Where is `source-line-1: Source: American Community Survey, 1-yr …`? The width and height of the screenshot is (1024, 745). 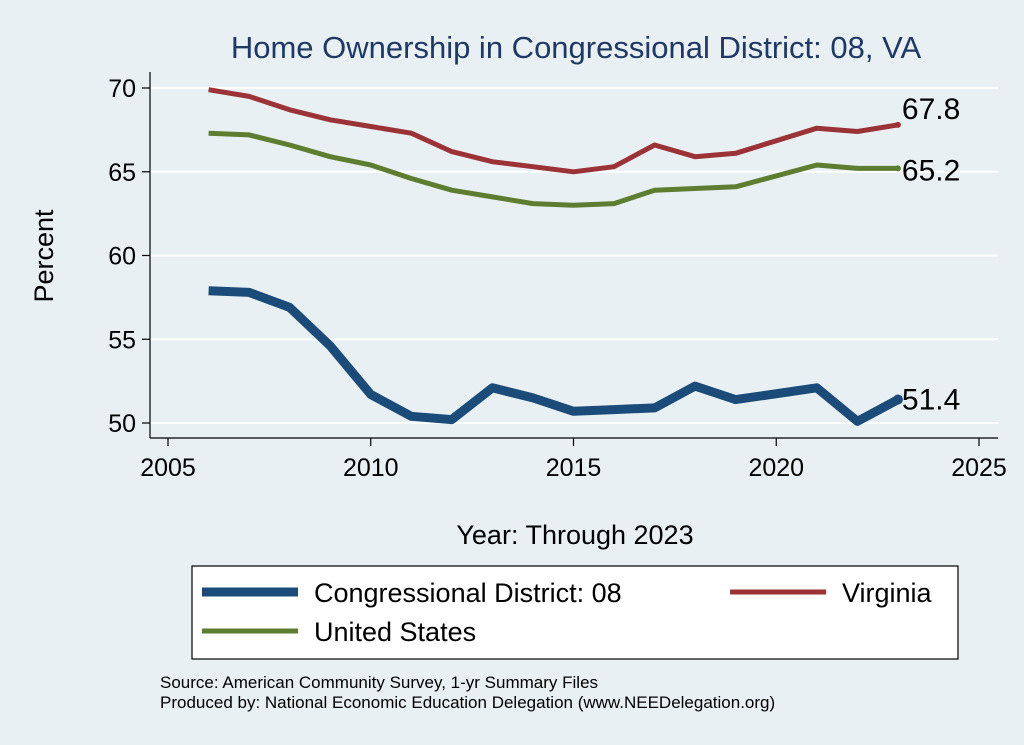 source-line-1: Source: American Community Survey, 1-yr … is located at coordinates (379, 682).